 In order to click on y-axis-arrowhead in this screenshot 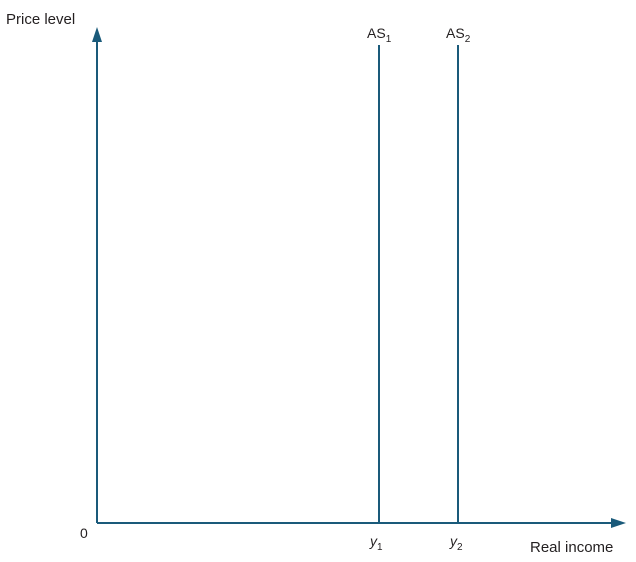, I will do `click(97, 34)`.